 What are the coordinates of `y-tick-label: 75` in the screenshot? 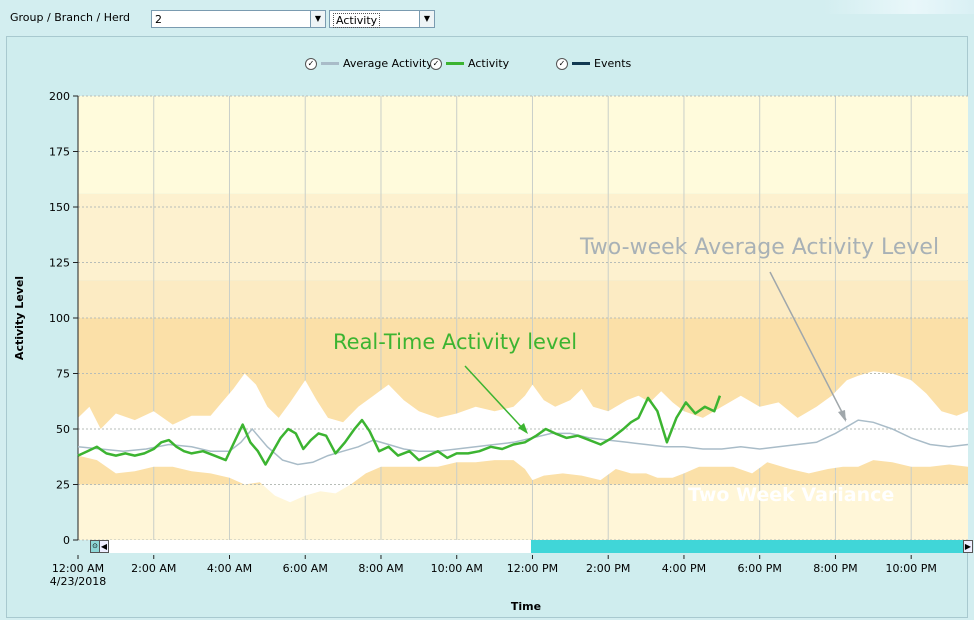 It's located at (63, 374).